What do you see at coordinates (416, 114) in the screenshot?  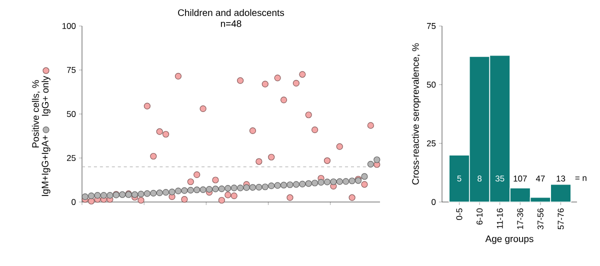 I see `y-axis-title: Cross-reactive seroprevalence, %` at bounding box center [416, 114].